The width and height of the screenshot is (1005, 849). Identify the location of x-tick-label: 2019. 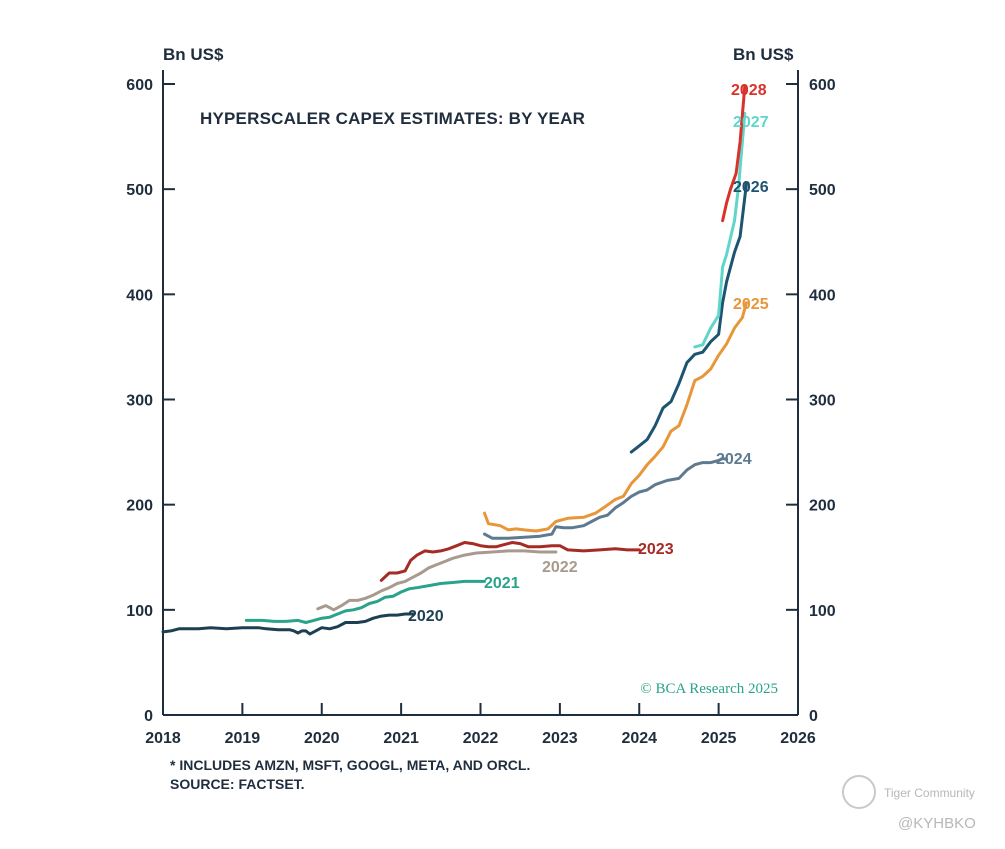
(243, 738).